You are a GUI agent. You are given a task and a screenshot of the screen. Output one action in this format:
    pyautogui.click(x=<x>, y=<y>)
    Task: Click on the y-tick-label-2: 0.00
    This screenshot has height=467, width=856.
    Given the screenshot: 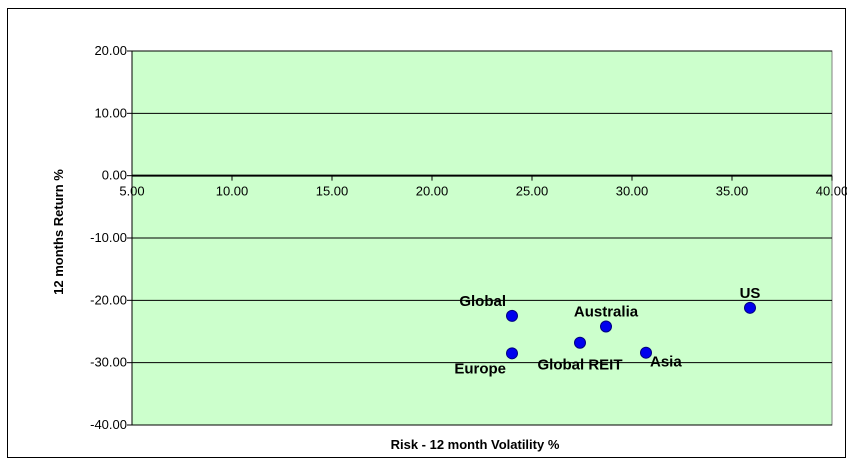 What is the action you would take?
    pyautogui.click(x=114, y=175)
    